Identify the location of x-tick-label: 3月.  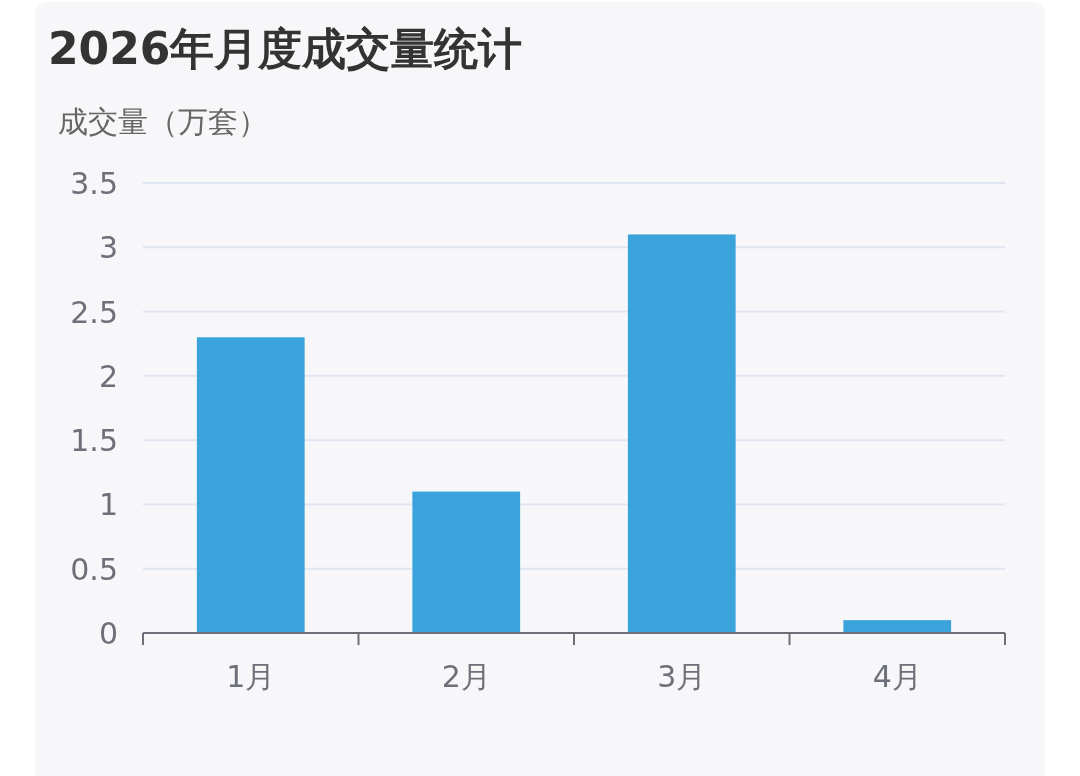
(682, 676).